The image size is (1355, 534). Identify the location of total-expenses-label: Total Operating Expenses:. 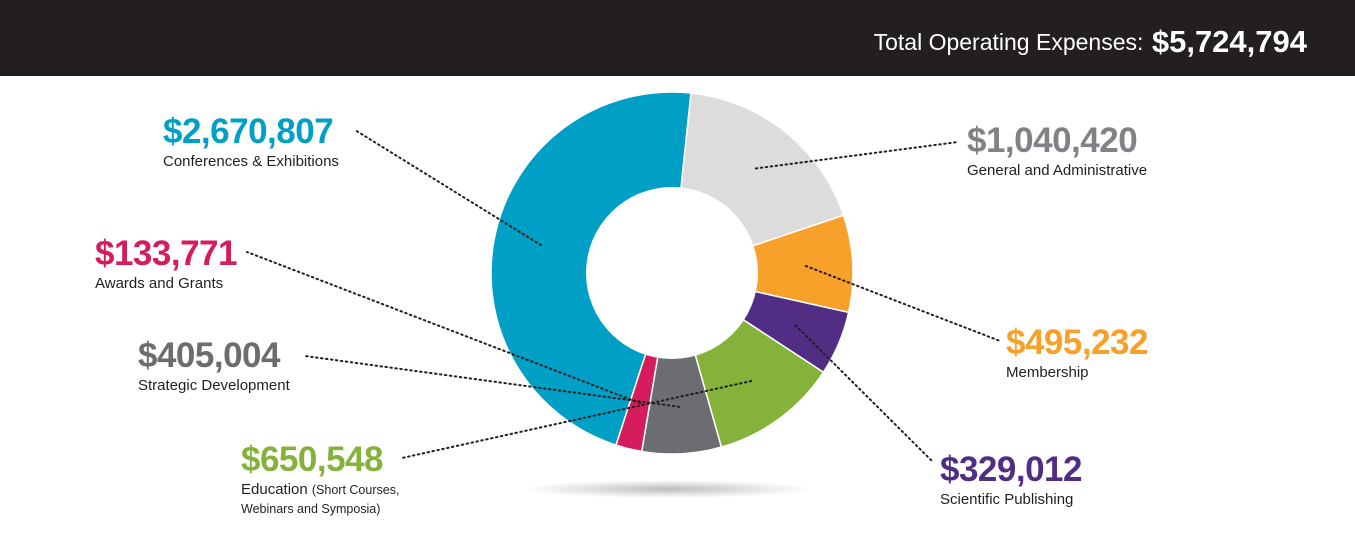
(1008, 42).